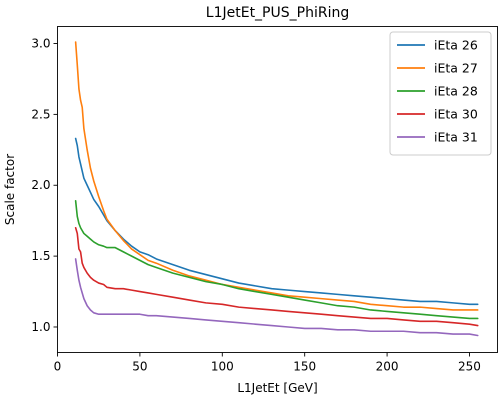  What do you see at coordinates (10, 189) in the screenshot?
I see `y-axis-label: Scale factor` at bounding box center [10, 189].